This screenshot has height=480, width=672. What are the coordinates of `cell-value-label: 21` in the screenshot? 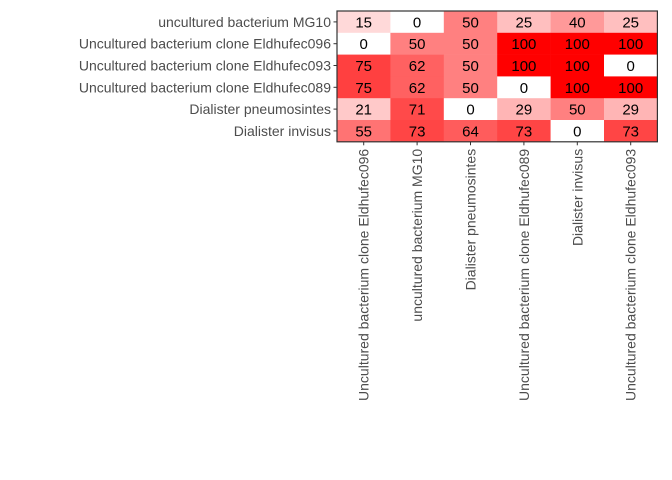 It's located at (363, 110).